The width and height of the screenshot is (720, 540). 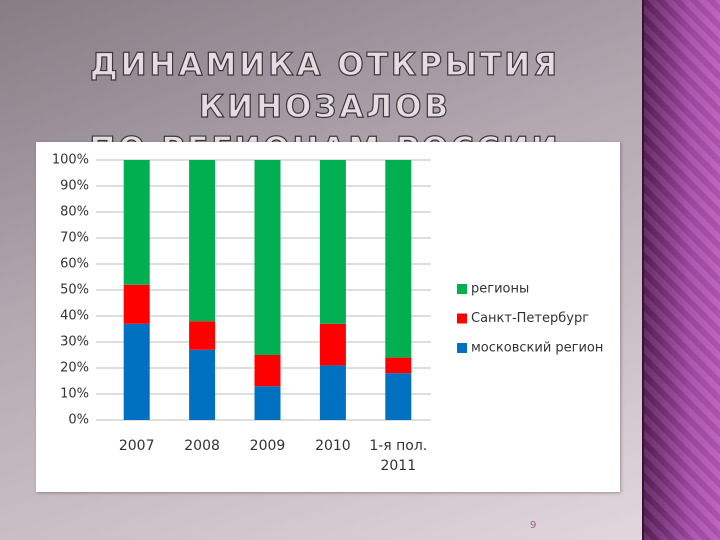 I want to click on x-tick-label: 2007, so click(x=136, y=446).